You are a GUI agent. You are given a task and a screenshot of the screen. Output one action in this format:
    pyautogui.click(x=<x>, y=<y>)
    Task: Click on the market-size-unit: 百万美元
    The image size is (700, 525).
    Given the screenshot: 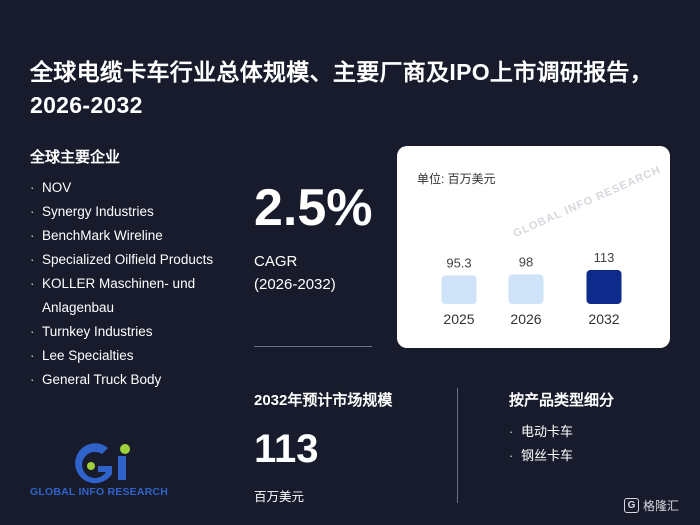 What is the action you would take?
    pyautogui.click(x=279, y=497)
    